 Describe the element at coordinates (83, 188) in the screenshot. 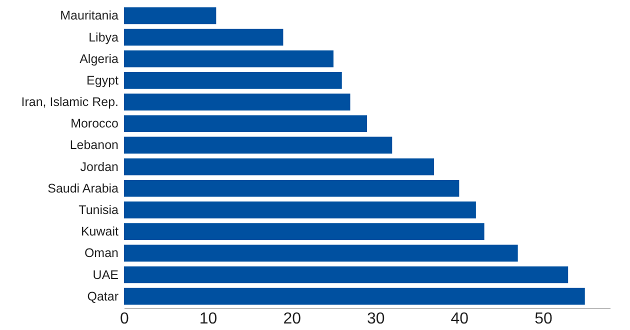

I see `y-tick-label: Saudi Arabia` at that location.